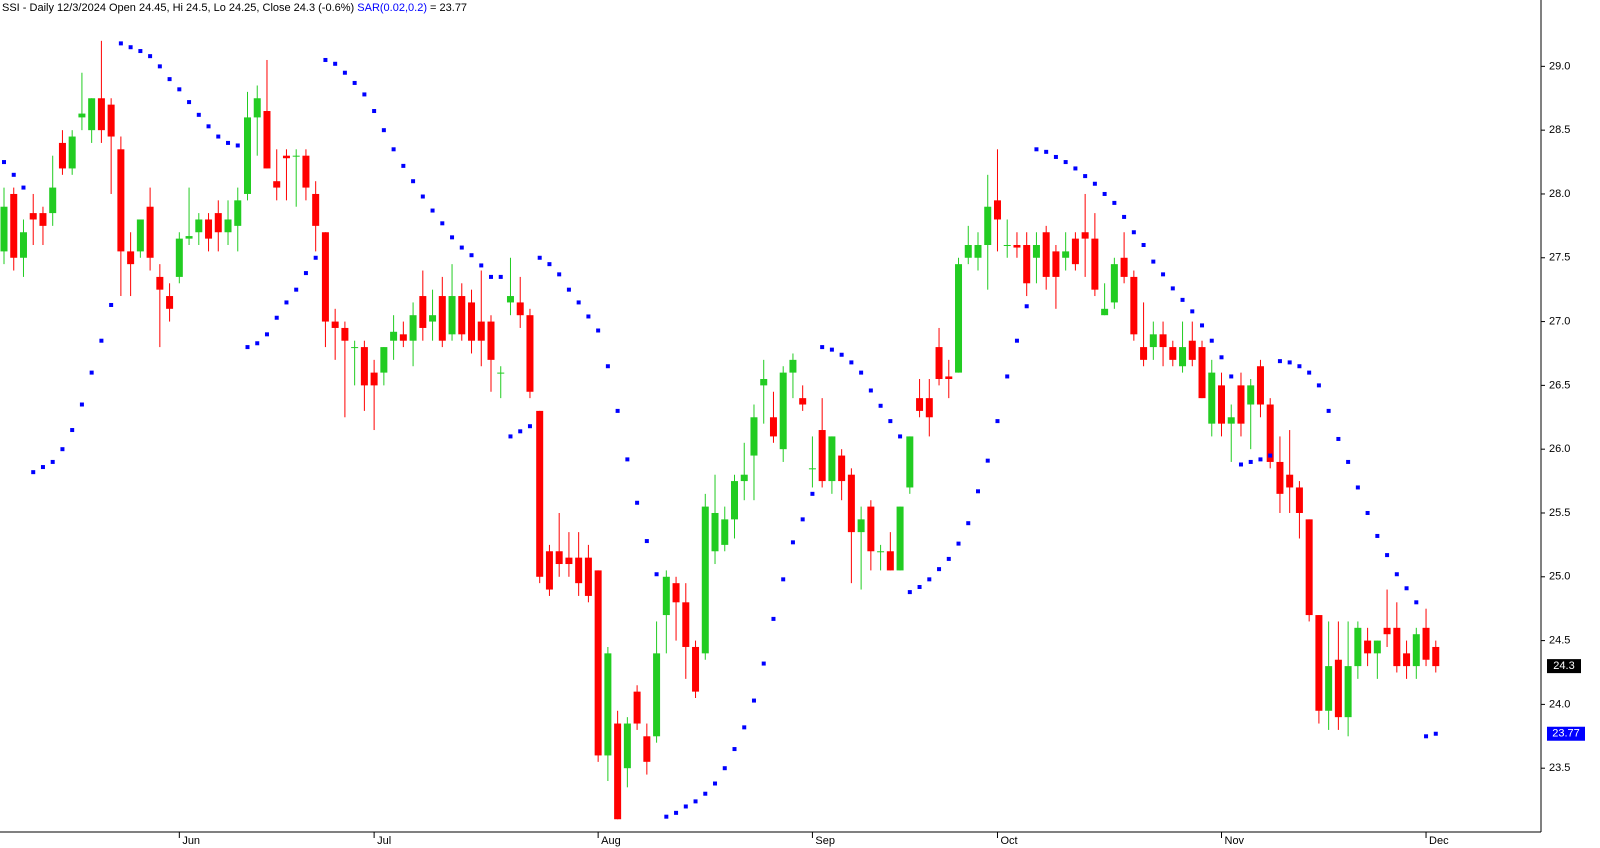 This screenshot has width=1600, height=848. Describe the element at coordinates (1439, 841) in the screenshot. I see `x-tick-label: Dec` at that location.